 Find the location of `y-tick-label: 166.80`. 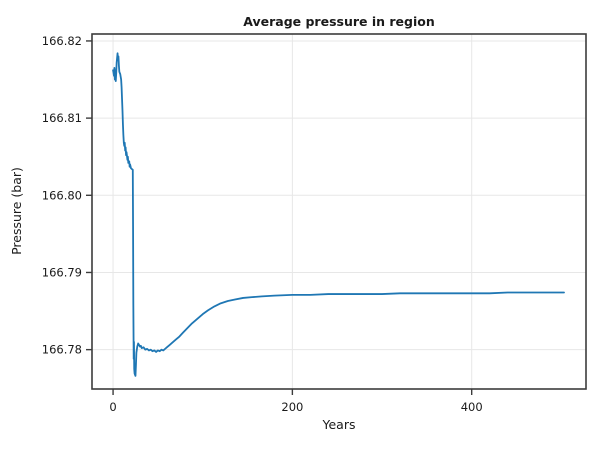

y-tick-label: 166.80 is located at coordinates (62, 195).